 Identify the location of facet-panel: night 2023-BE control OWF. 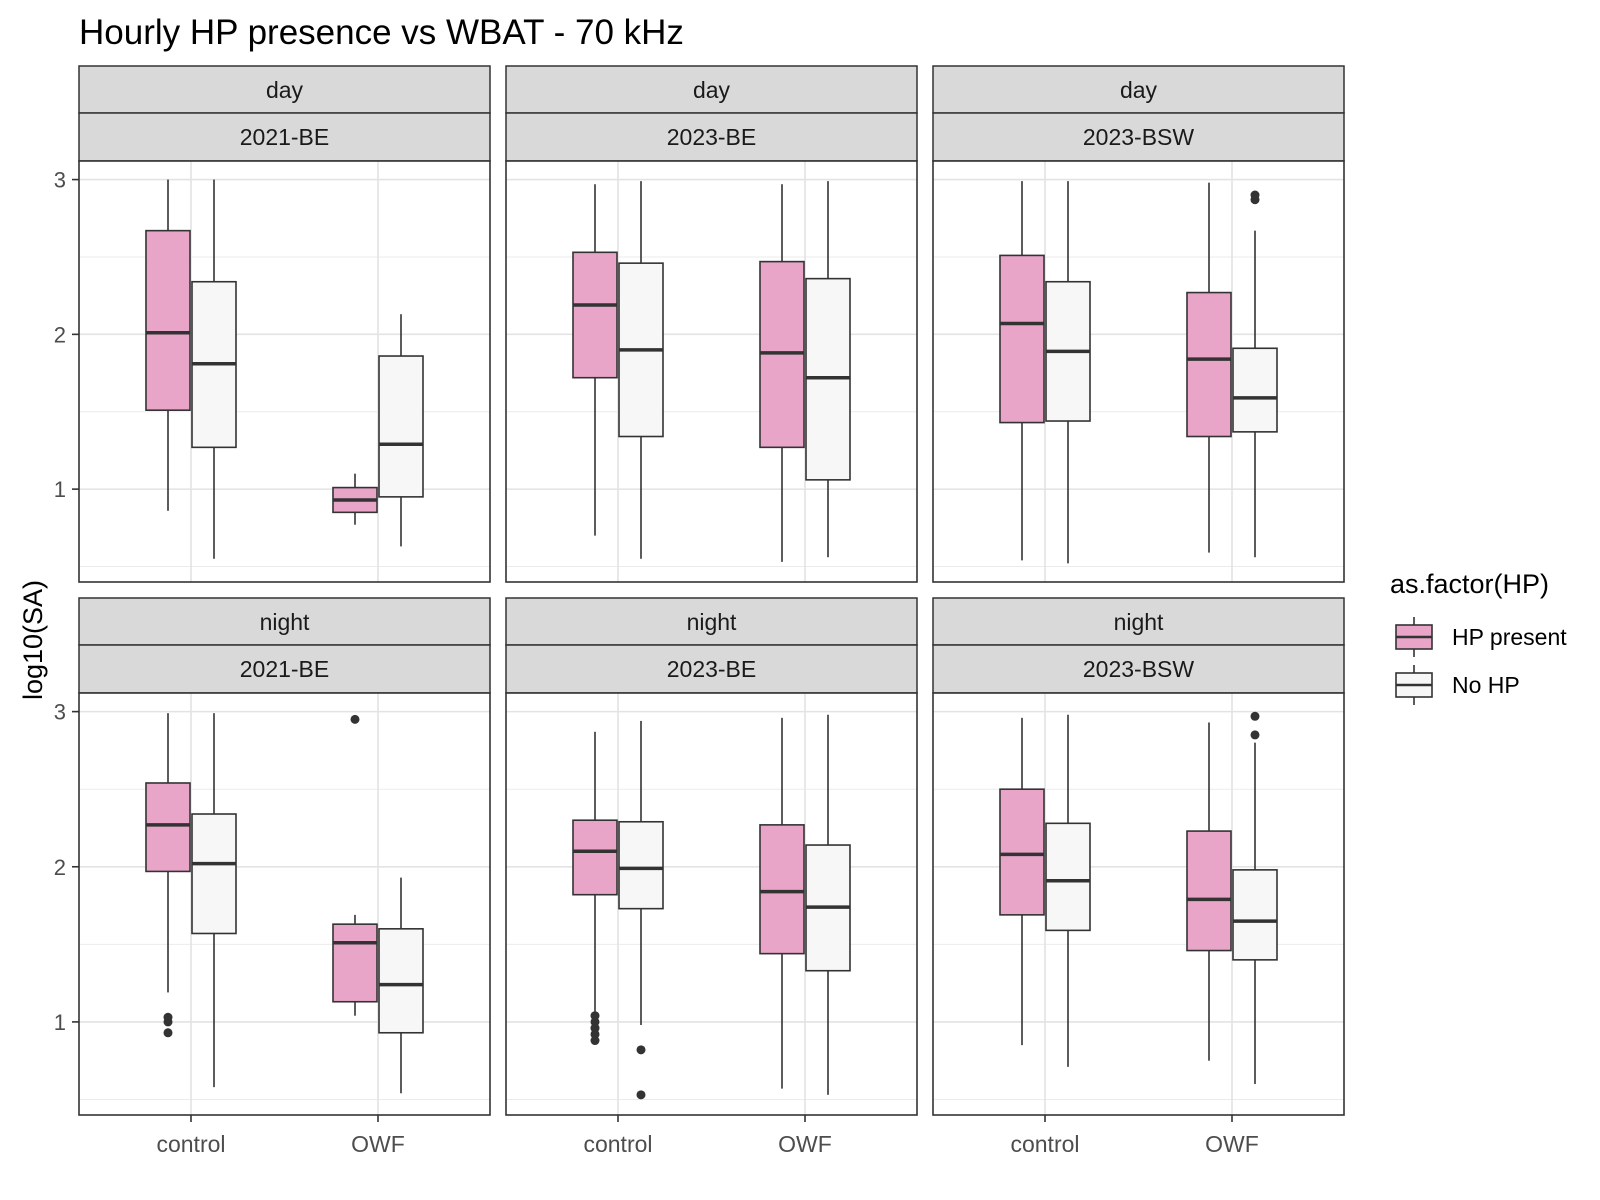
(711, 877).